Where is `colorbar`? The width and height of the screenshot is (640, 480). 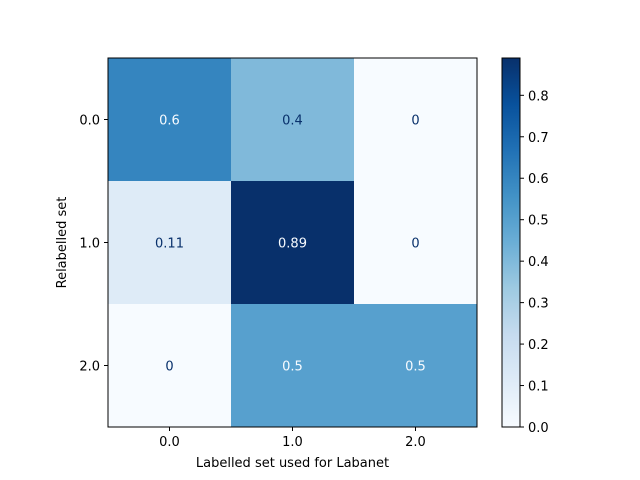
colorbar is located at coordinates (511, 242).